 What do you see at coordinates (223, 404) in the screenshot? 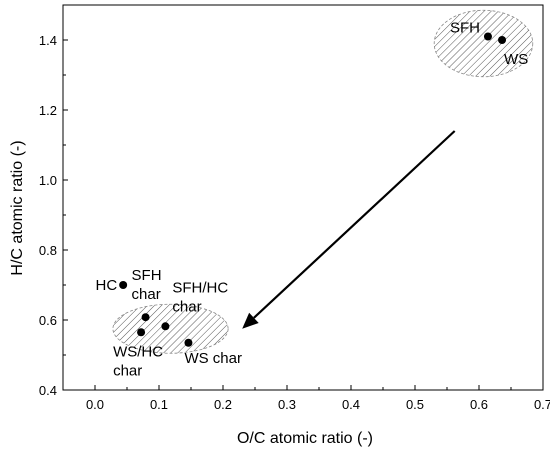
I see `x-tick-label: 0.2` at bounding box center [223, 404].